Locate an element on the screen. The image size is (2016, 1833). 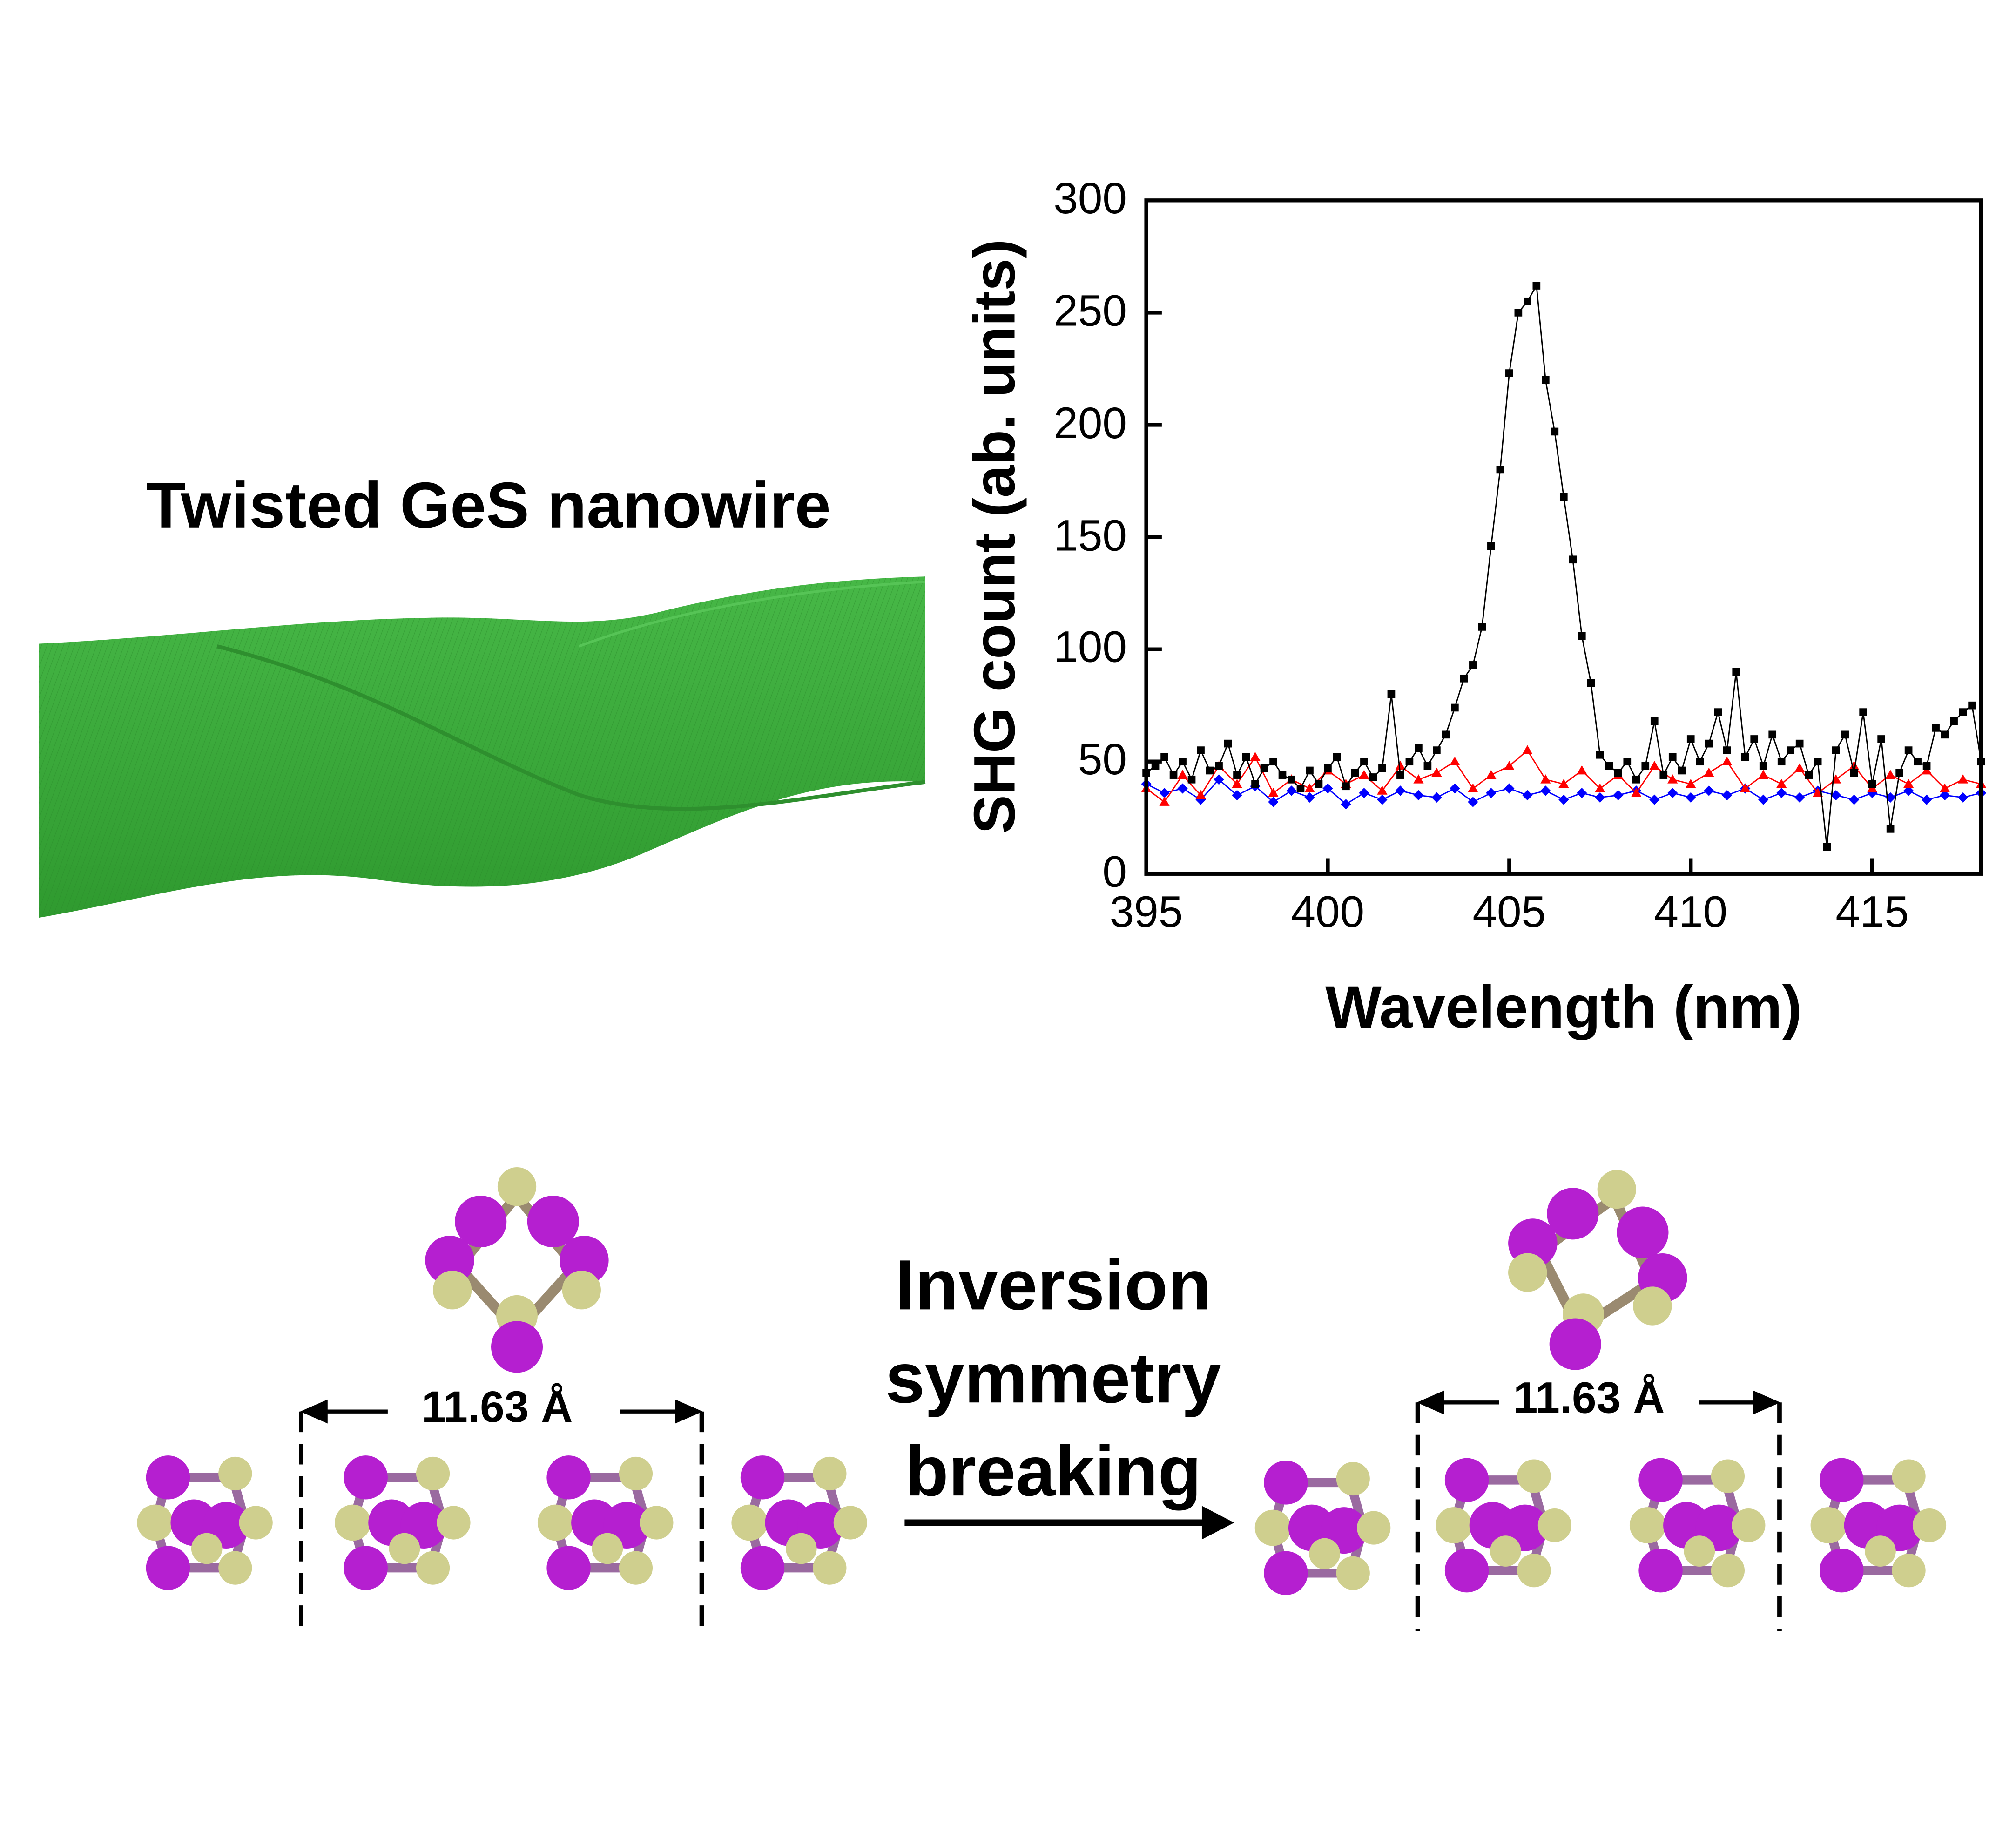
label-line: breaking is located at coordinates (1053, 1471).